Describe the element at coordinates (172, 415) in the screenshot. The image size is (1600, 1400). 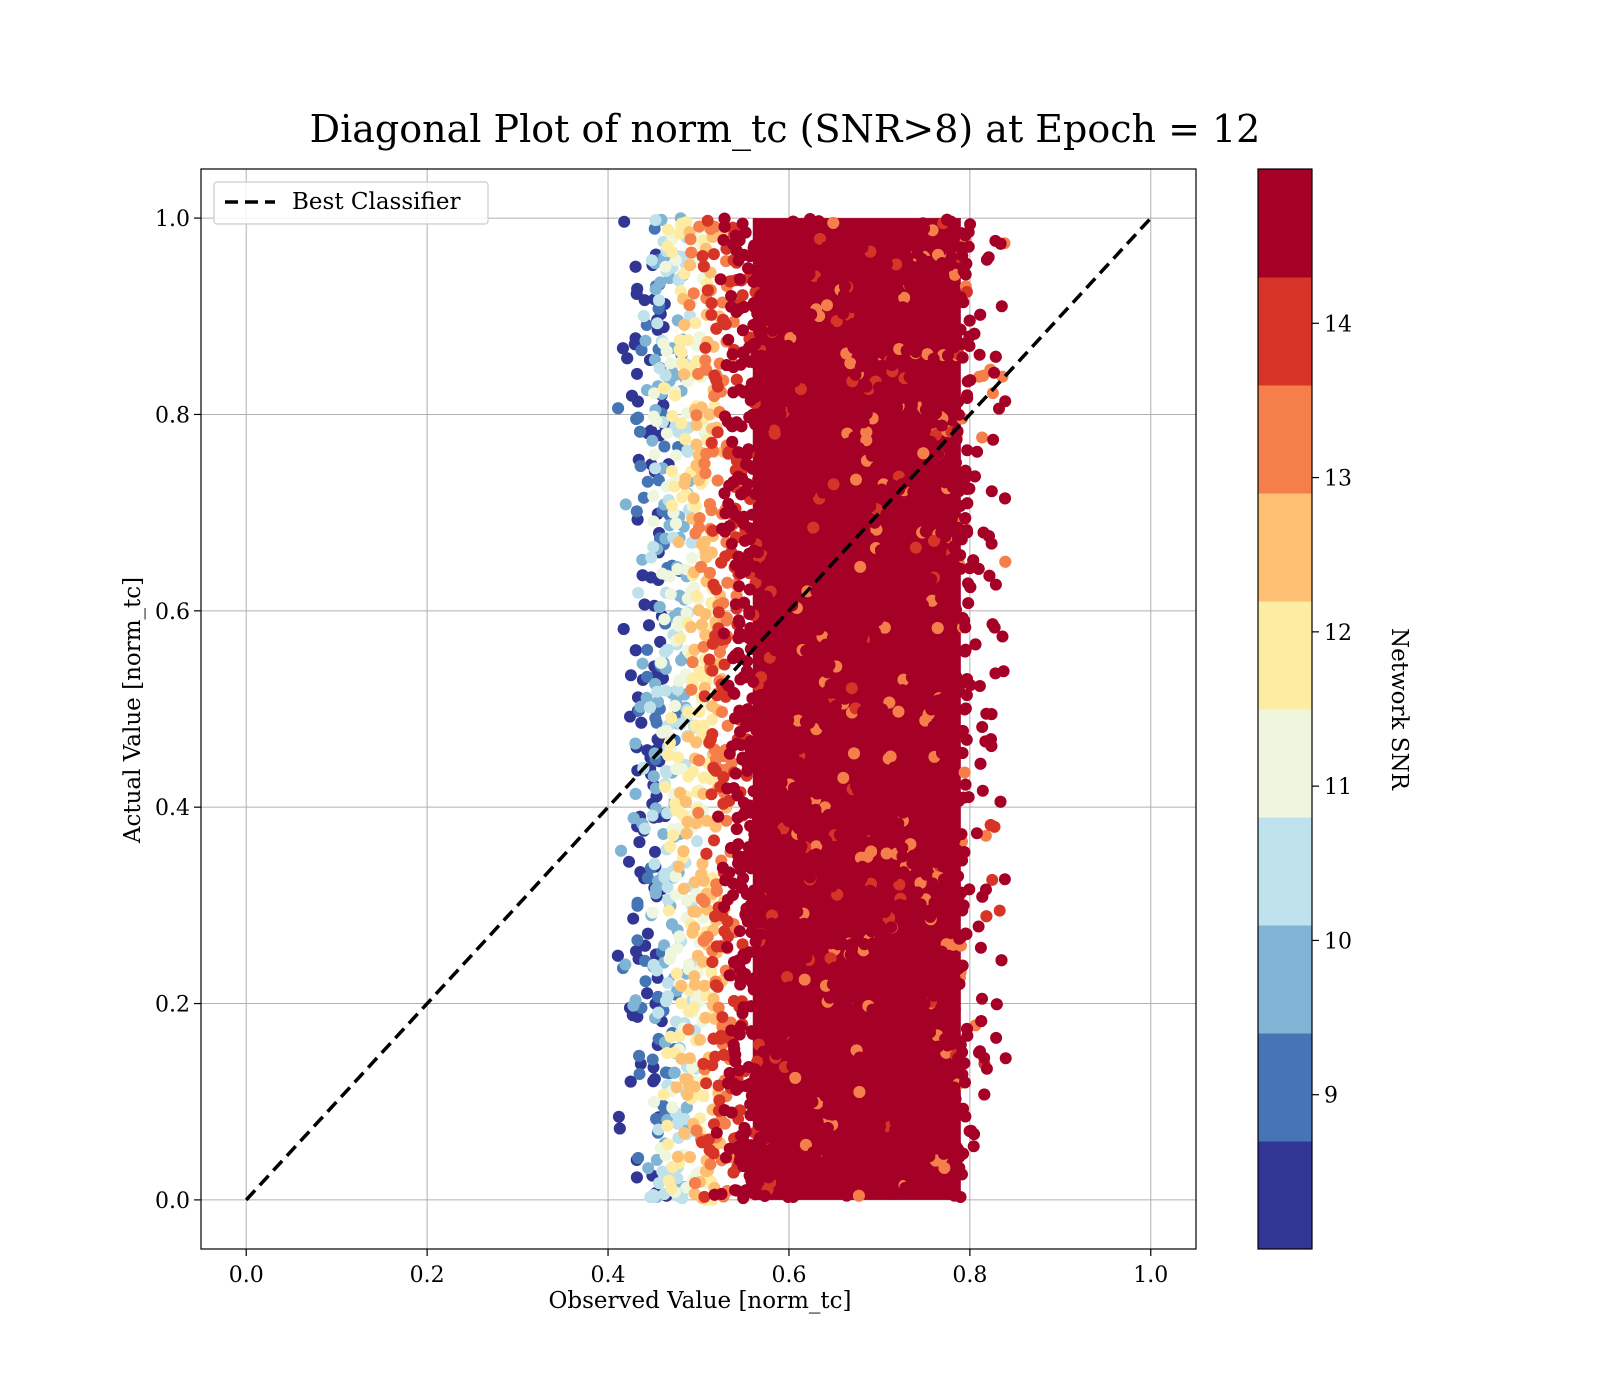
I see `y-tick-label: 0.8` at that location.